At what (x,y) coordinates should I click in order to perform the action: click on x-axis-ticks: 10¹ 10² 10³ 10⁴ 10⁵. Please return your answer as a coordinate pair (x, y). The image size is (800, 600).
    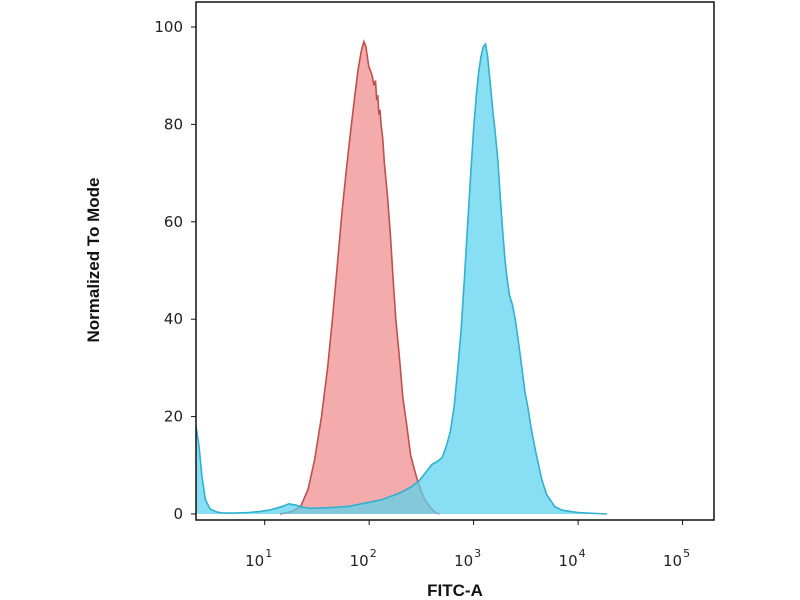
    Looking at the image, I should click on (467, 545).